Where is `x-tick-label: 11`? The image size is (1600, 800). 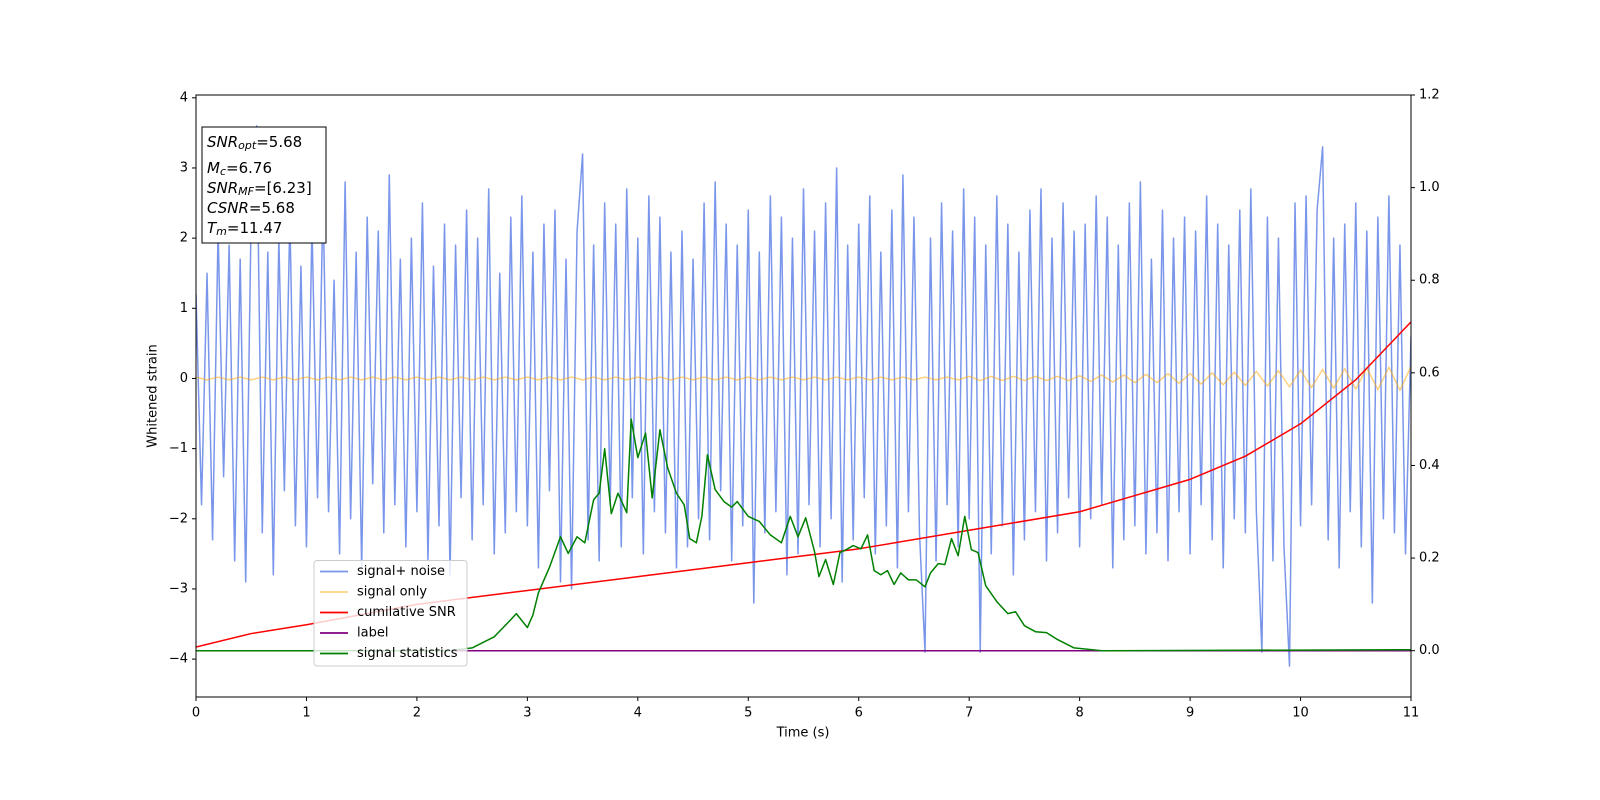 x-tick-label: 11 is located at coordinates (1411, 713).